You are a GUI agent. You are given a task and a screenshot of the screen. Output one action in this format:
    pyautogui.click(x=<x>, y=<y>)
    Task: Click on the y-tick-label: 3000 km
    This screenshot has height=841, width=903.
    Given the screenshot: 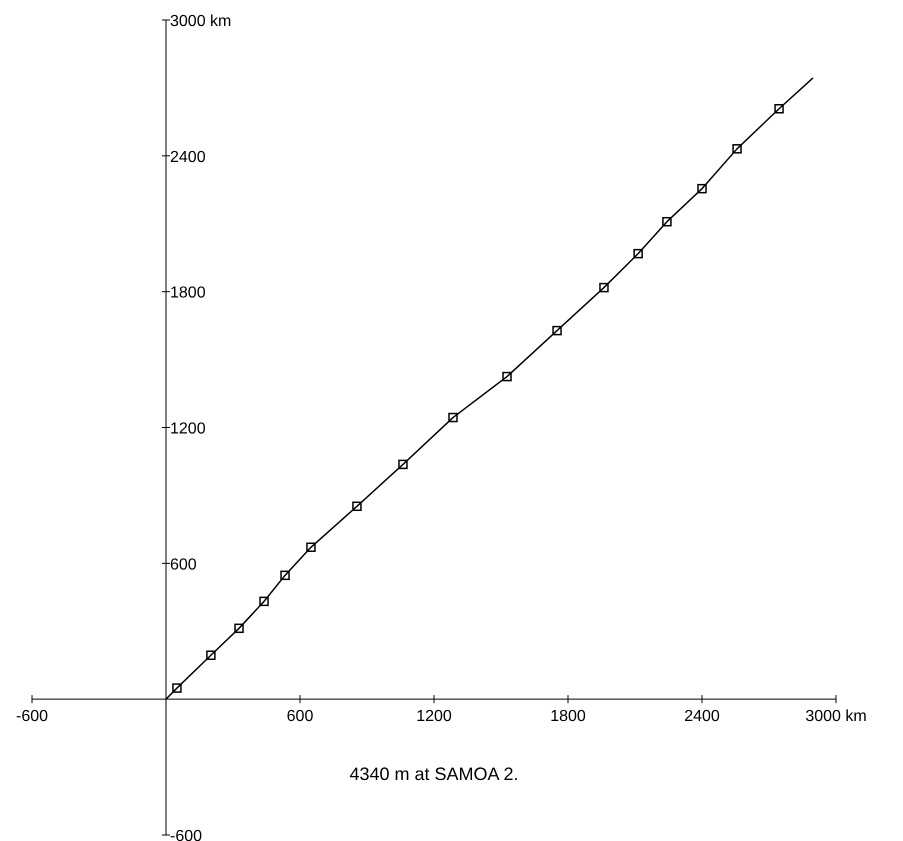 What is the action you would take?
    pyautogui.click(x=201, y=21)
    